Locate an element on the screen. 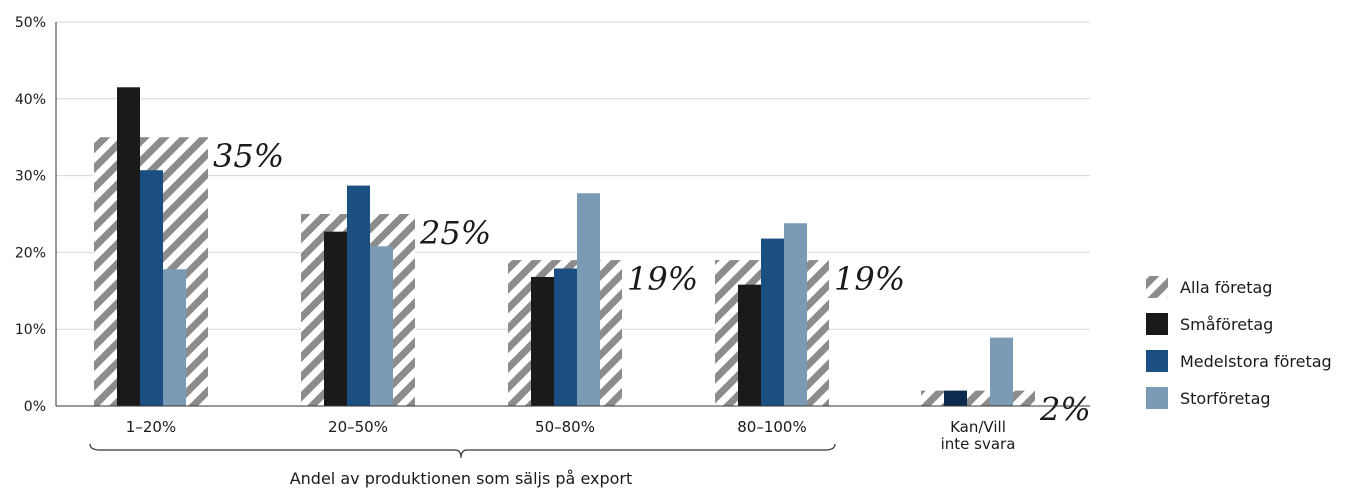 This screenshot has height=491, width=1362. legend-label: Medelstora företag is located at coordinates (1256, 361).